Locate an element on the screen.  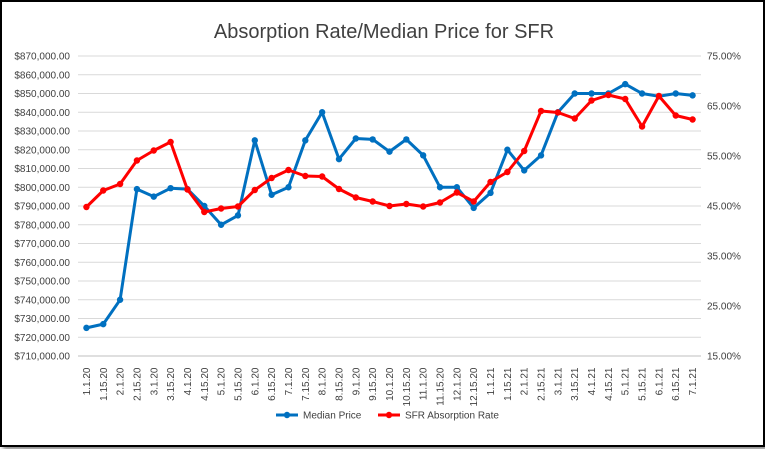
left-tick-label: $760,000.00 is located at coordinates (42, 263).